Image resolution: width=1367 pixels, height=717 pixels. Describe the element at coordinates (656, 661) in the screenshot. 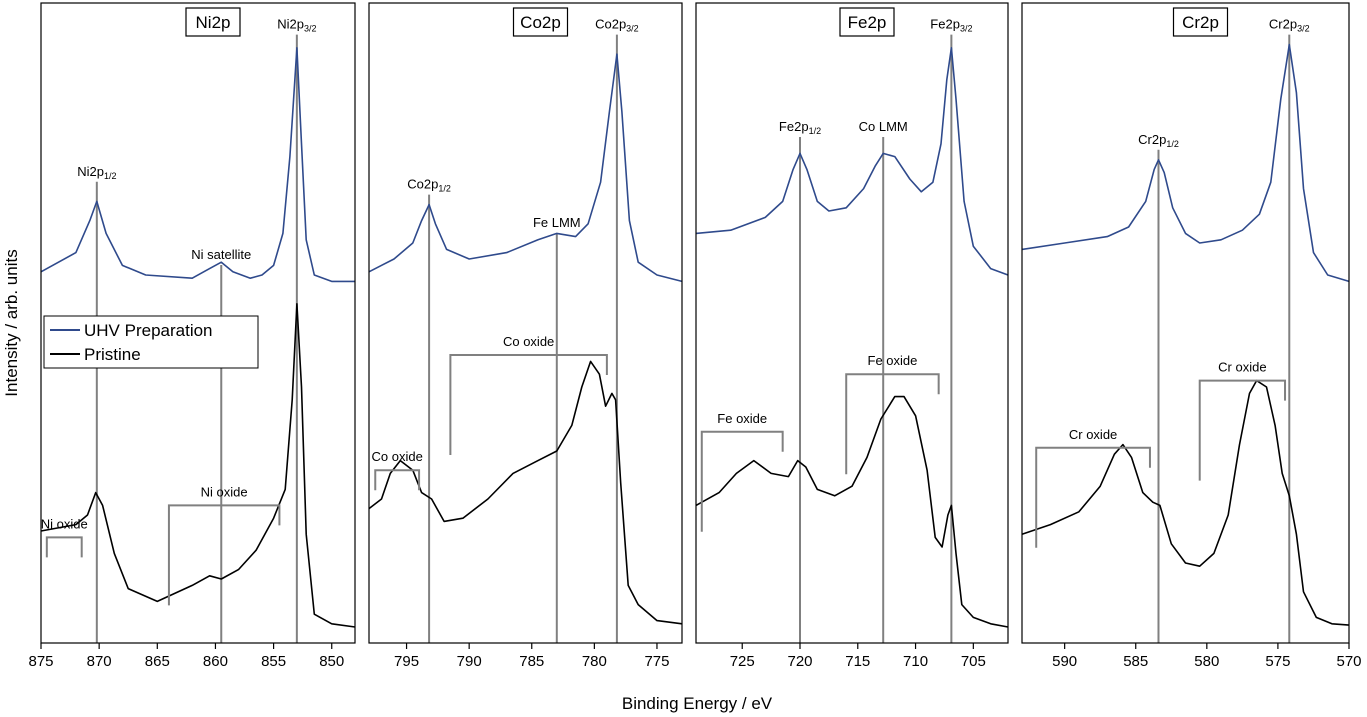

I see `x-tick-label: 775` at that location.